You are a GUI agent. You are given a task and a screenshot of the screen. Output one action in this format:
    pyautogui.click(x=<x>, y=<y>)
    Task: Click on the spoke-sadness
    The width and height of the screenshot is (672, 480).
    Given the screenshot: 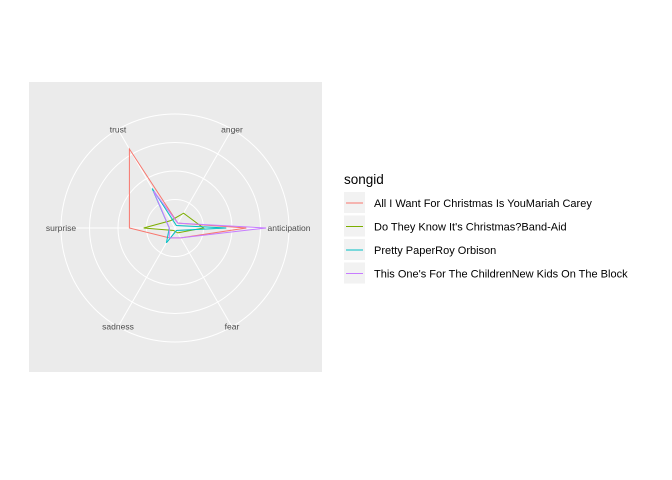 What is the action you would take?
    pyautogui.click(x=146, y=277)
    